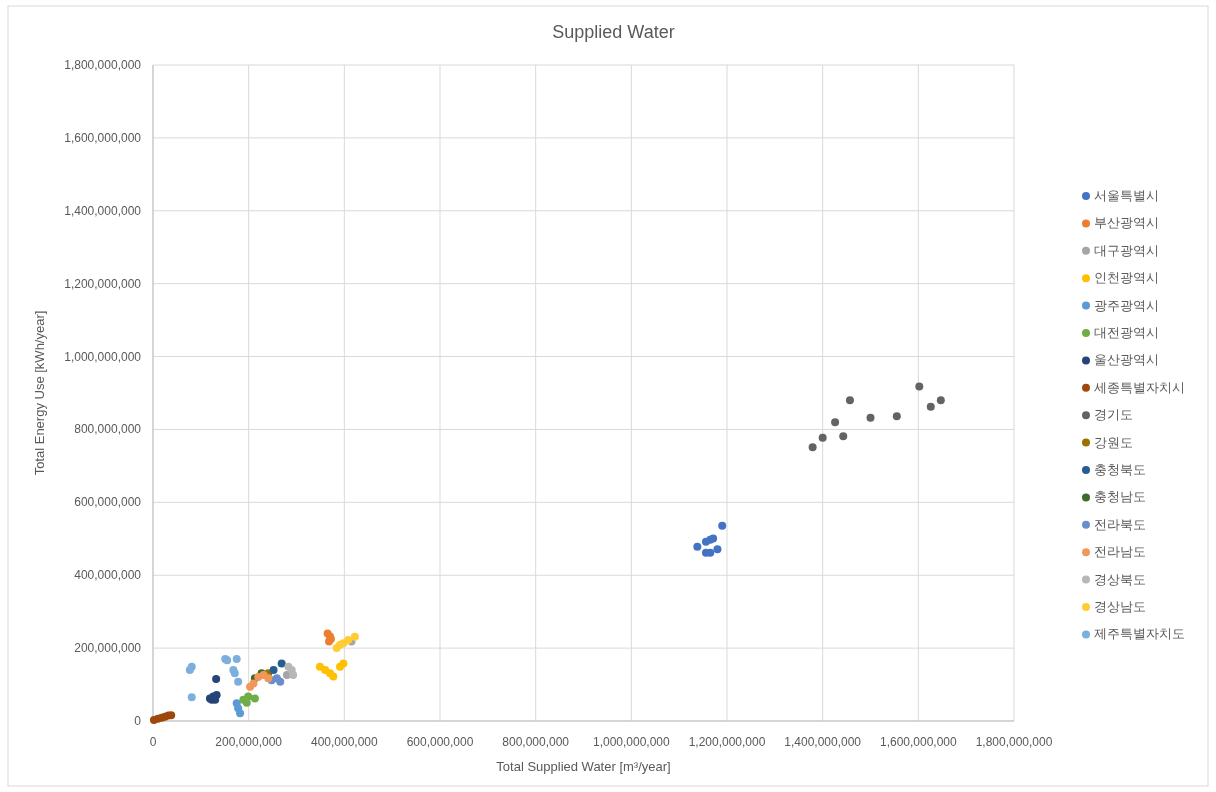  I want to click on legend-label: 경기도, so click(1113, 415).